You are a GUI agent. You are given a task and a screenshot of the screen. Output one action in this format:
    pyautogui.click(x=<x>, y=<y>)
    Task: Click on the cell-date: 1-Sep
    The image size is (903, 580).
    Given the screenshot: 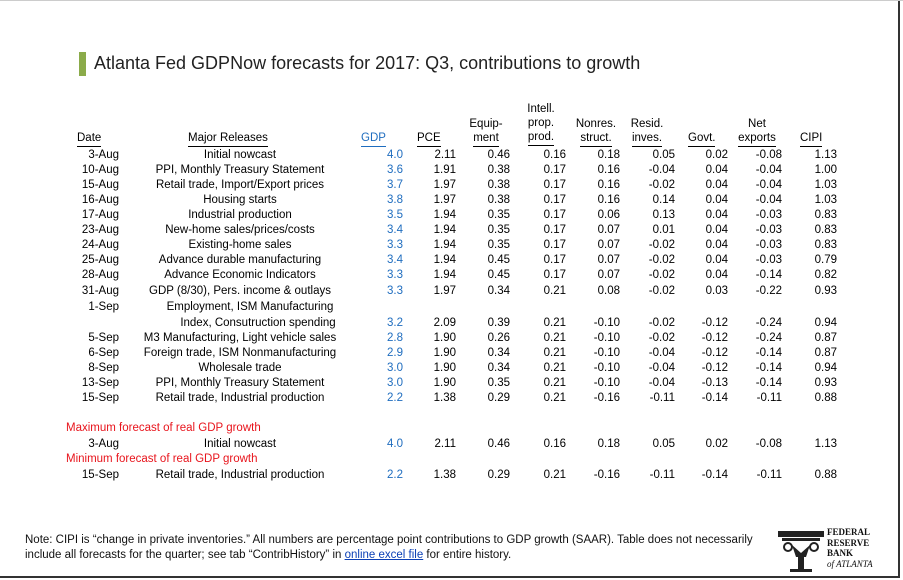 What is the action you would take?
    pyautogui.click(x=103, y=307)
    